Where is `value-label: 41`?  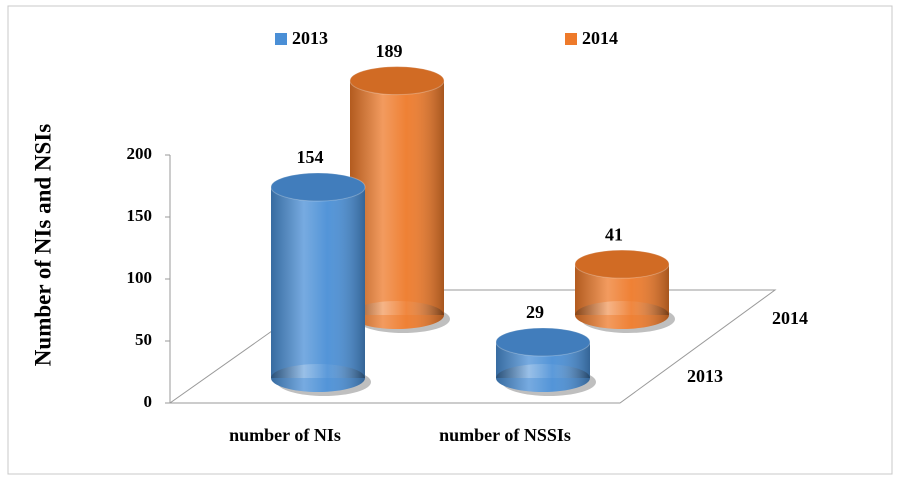 value-label: 41 is located at coordinates (614, 234).